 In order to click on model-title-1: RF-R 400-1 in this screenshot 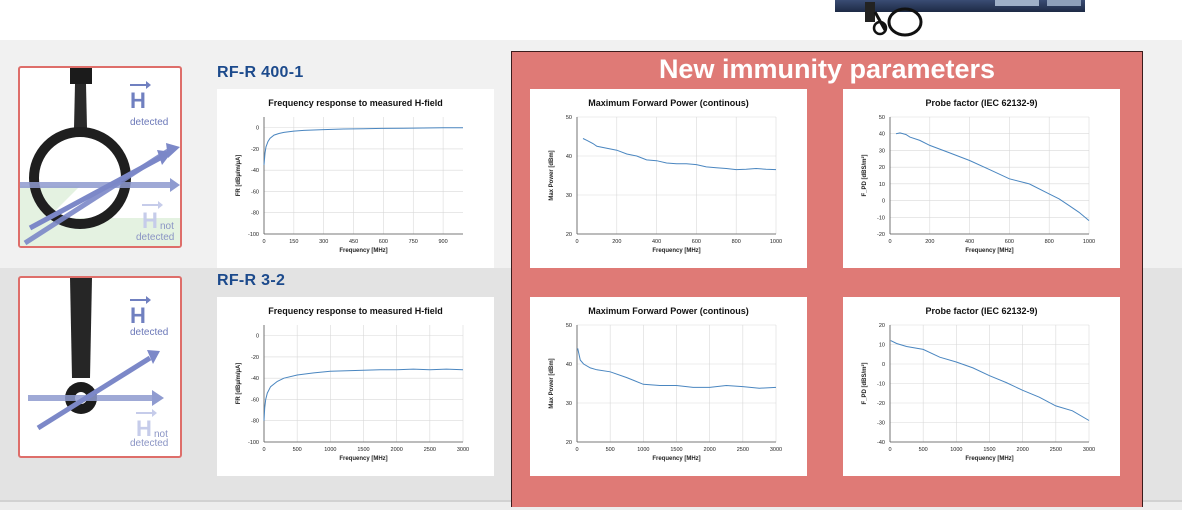, I will do `click(260, 72)`.